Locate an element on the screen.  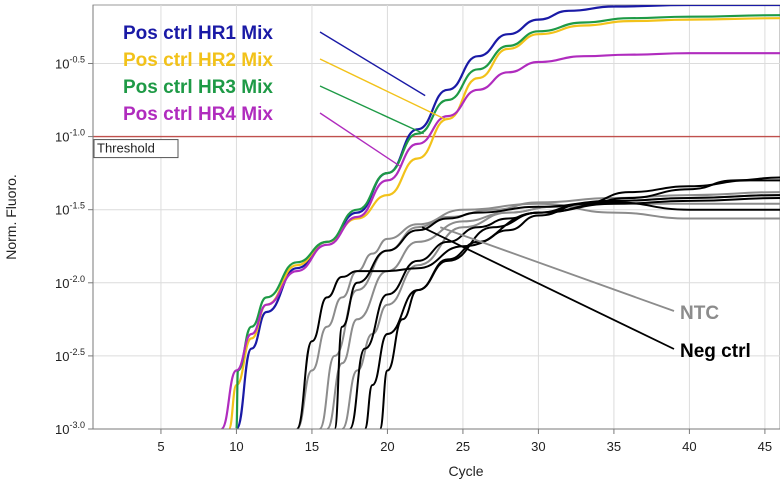
threshold-label-box is located at coordinates (136, 149).